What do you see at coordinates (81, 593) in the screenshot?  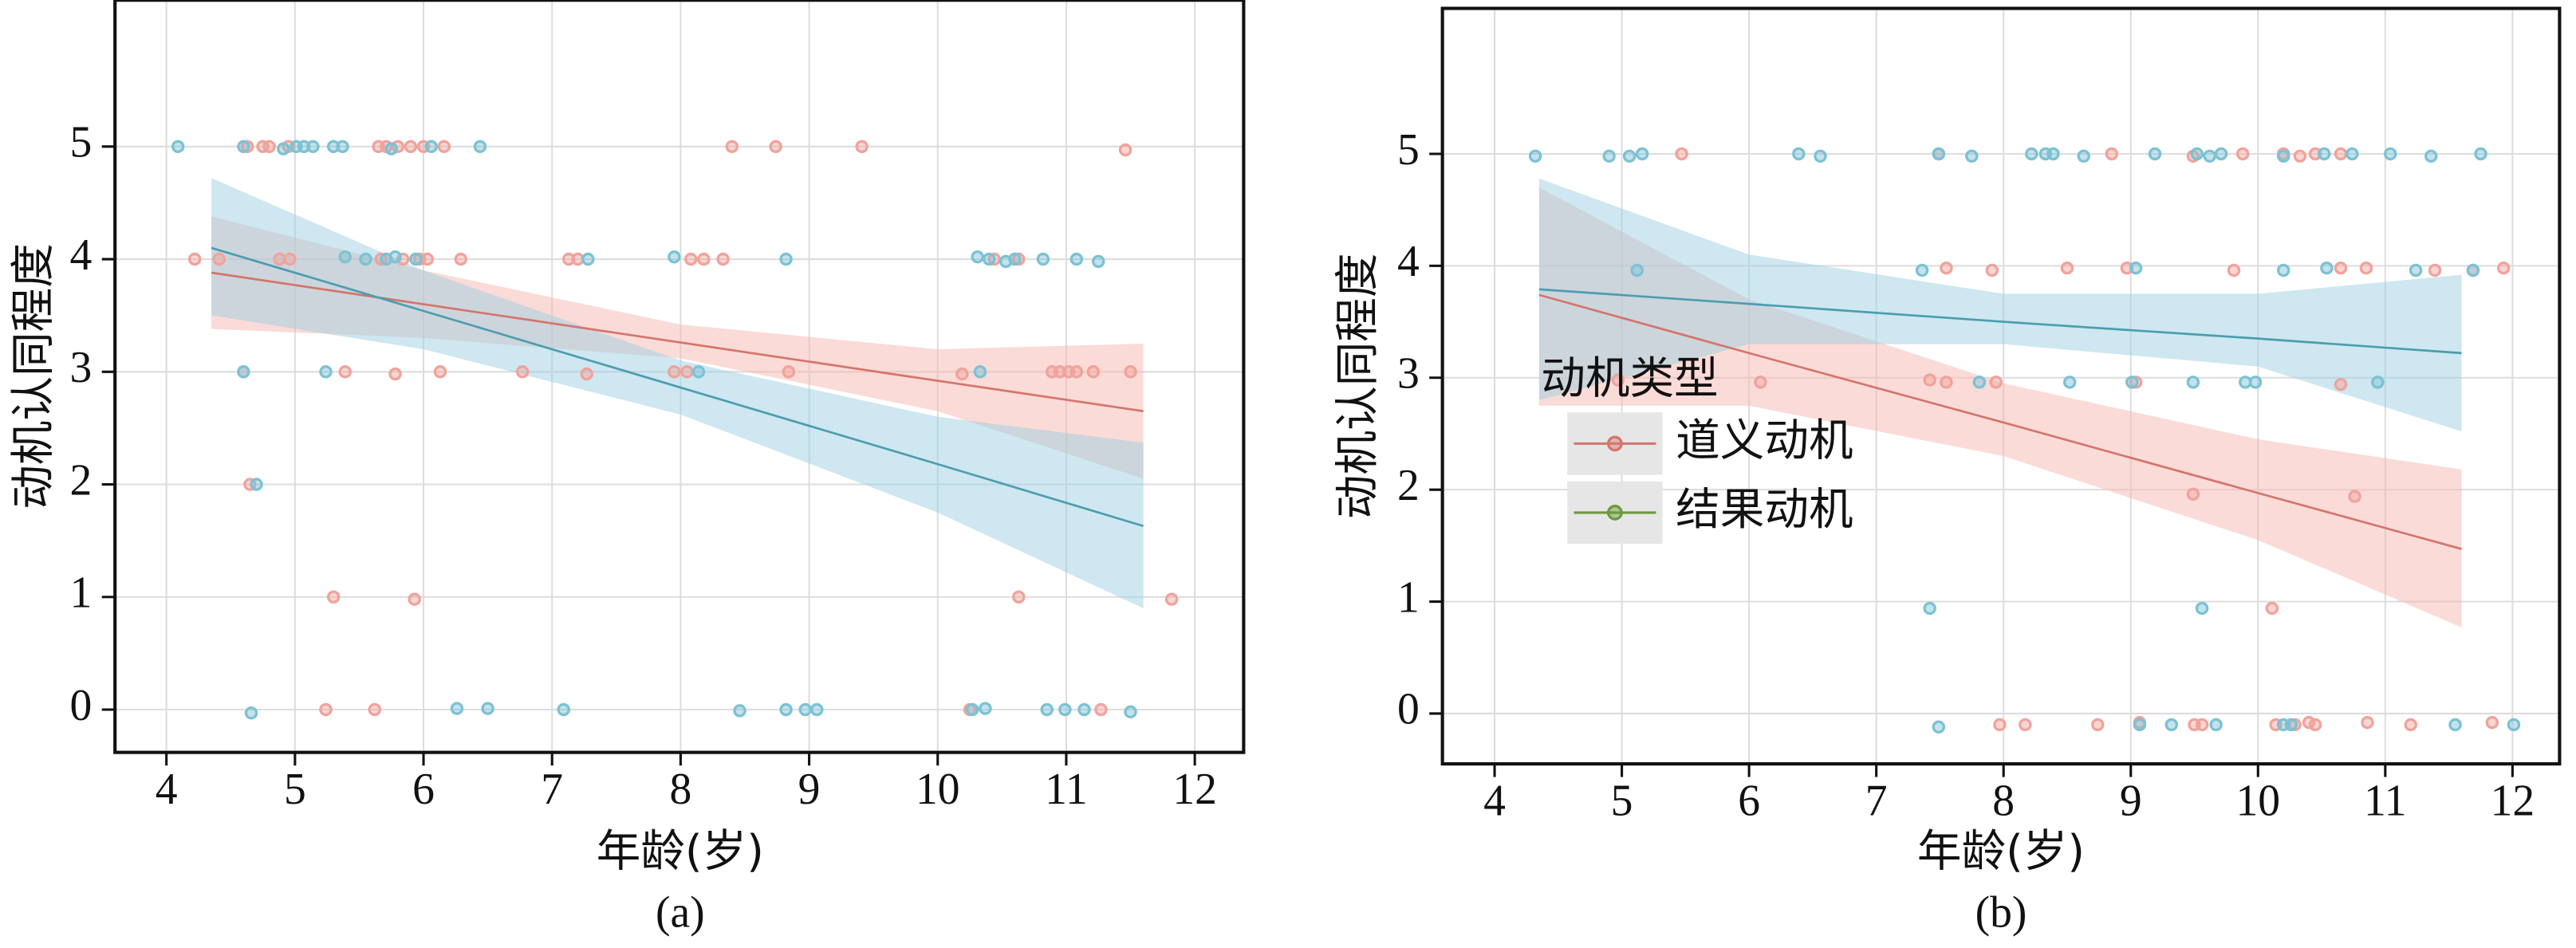 I see `y-tick-label: 1` at bounding box center [81, 593].